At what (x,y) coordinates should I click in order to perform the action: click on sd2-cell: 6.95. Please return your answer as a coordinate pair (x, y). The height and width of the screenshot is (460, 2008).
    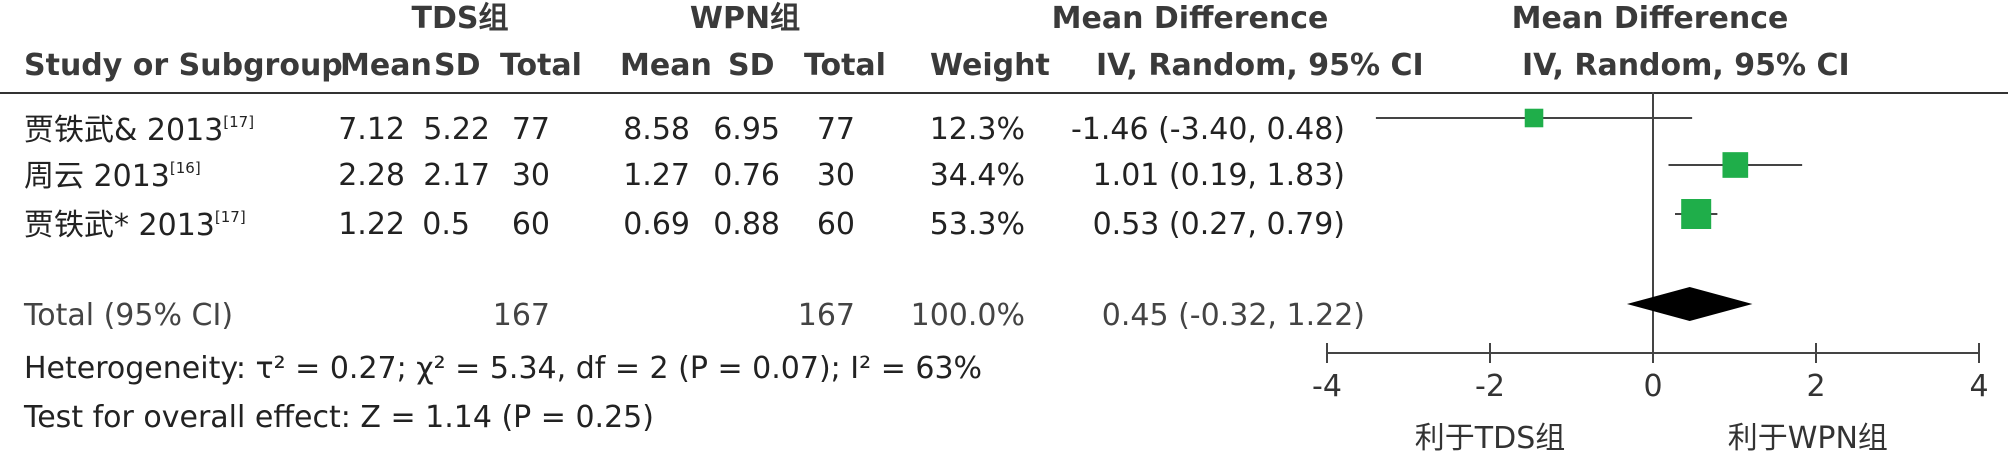
    Looking at the image, I should click on (746, 129).